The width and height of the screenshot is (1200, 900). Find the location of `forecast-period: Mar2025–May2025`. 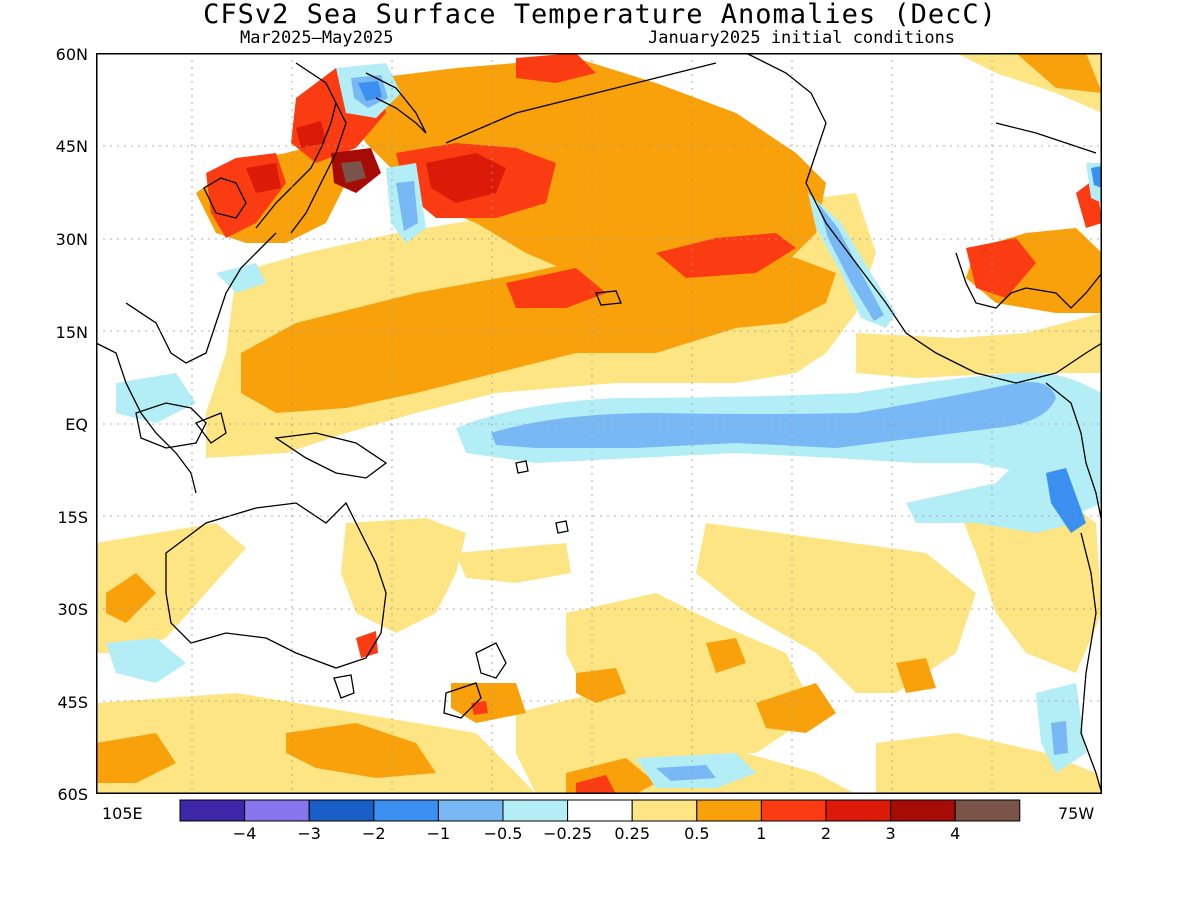

forecast-period: Mar2025–May2025 is located at coordinates (317, 38).